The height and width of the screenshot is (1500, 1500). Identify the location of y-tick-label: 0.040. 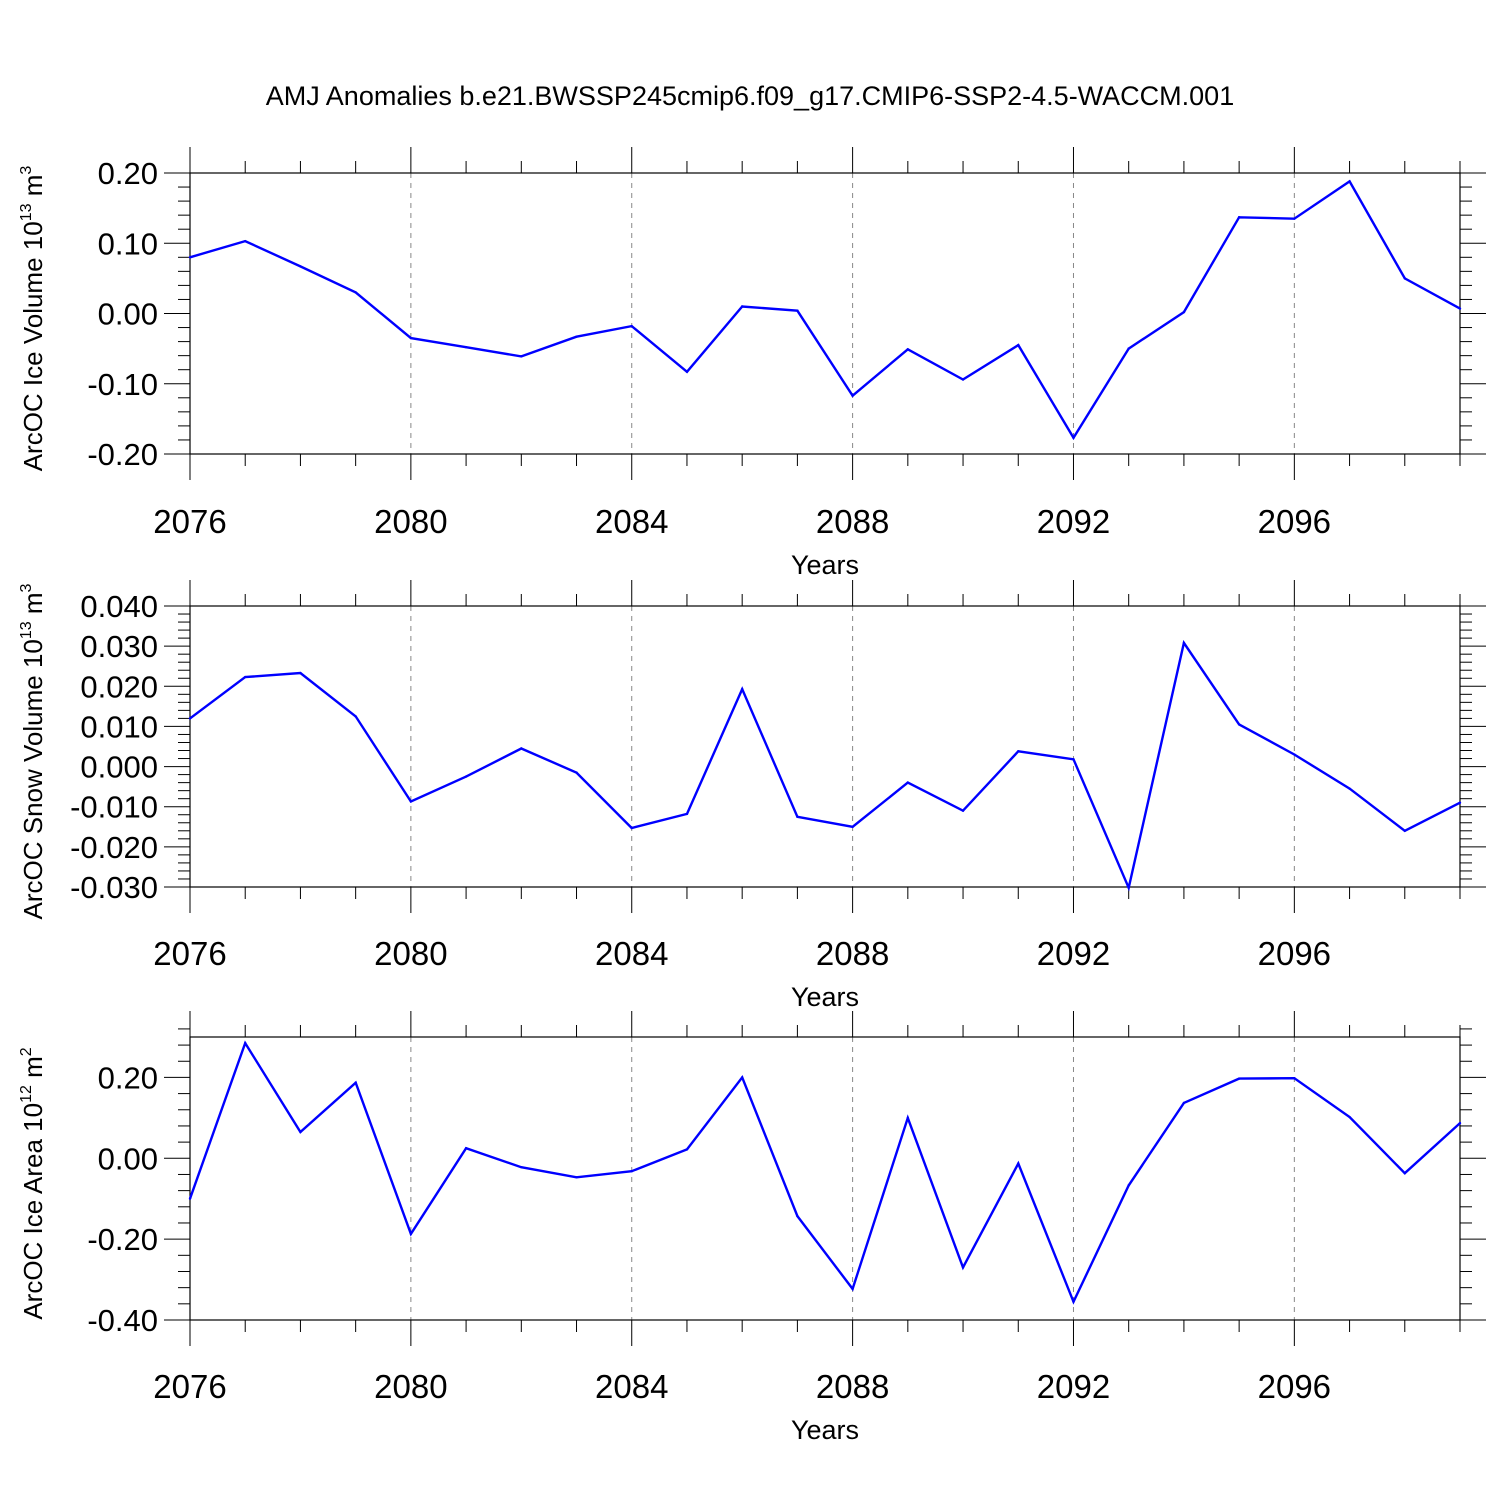
(119, 606).